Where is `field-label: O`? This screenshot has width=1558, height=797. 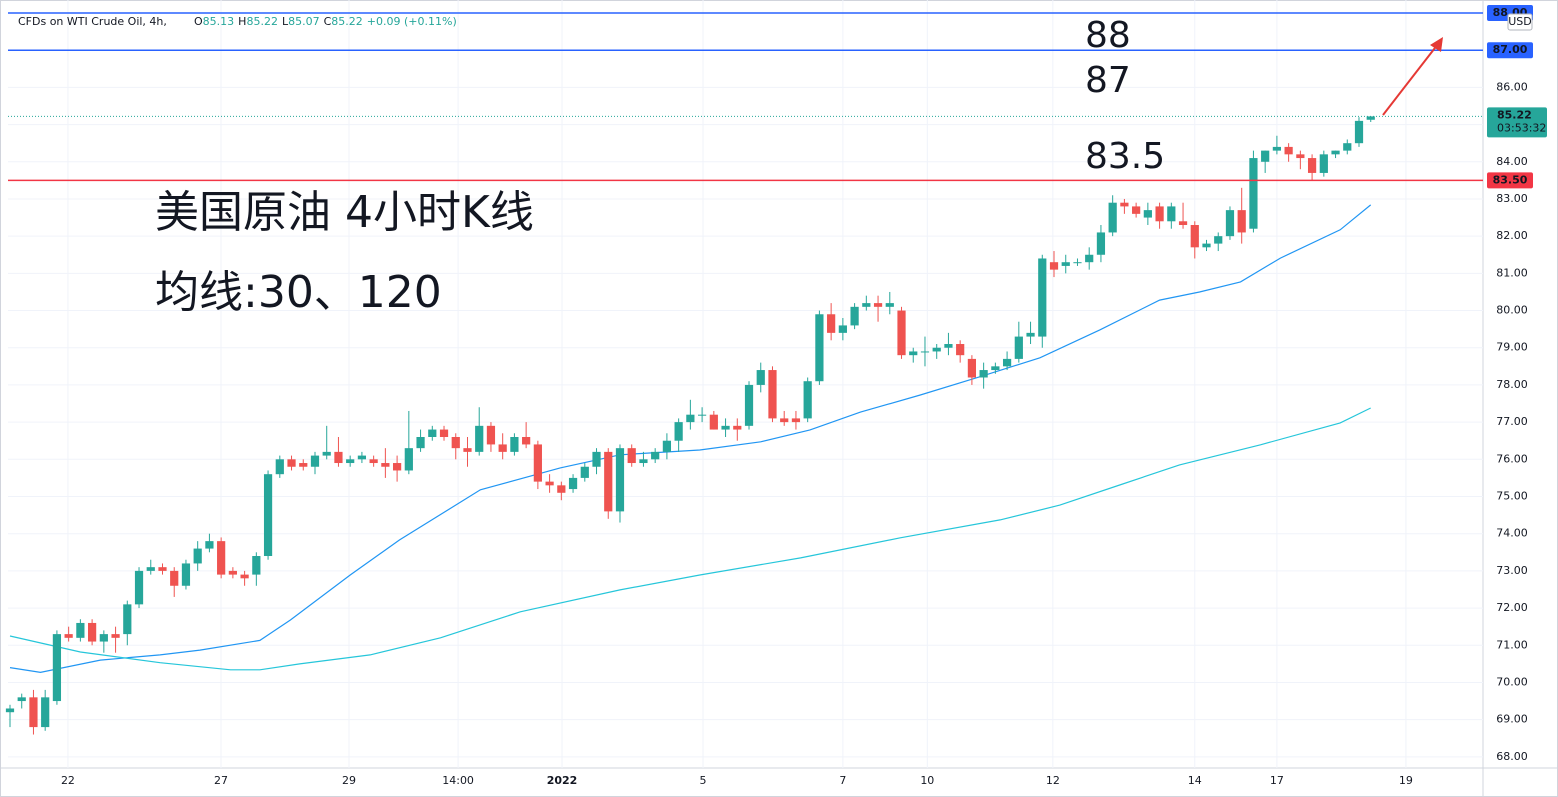
field-label: O is located at coordinates (198, 21).